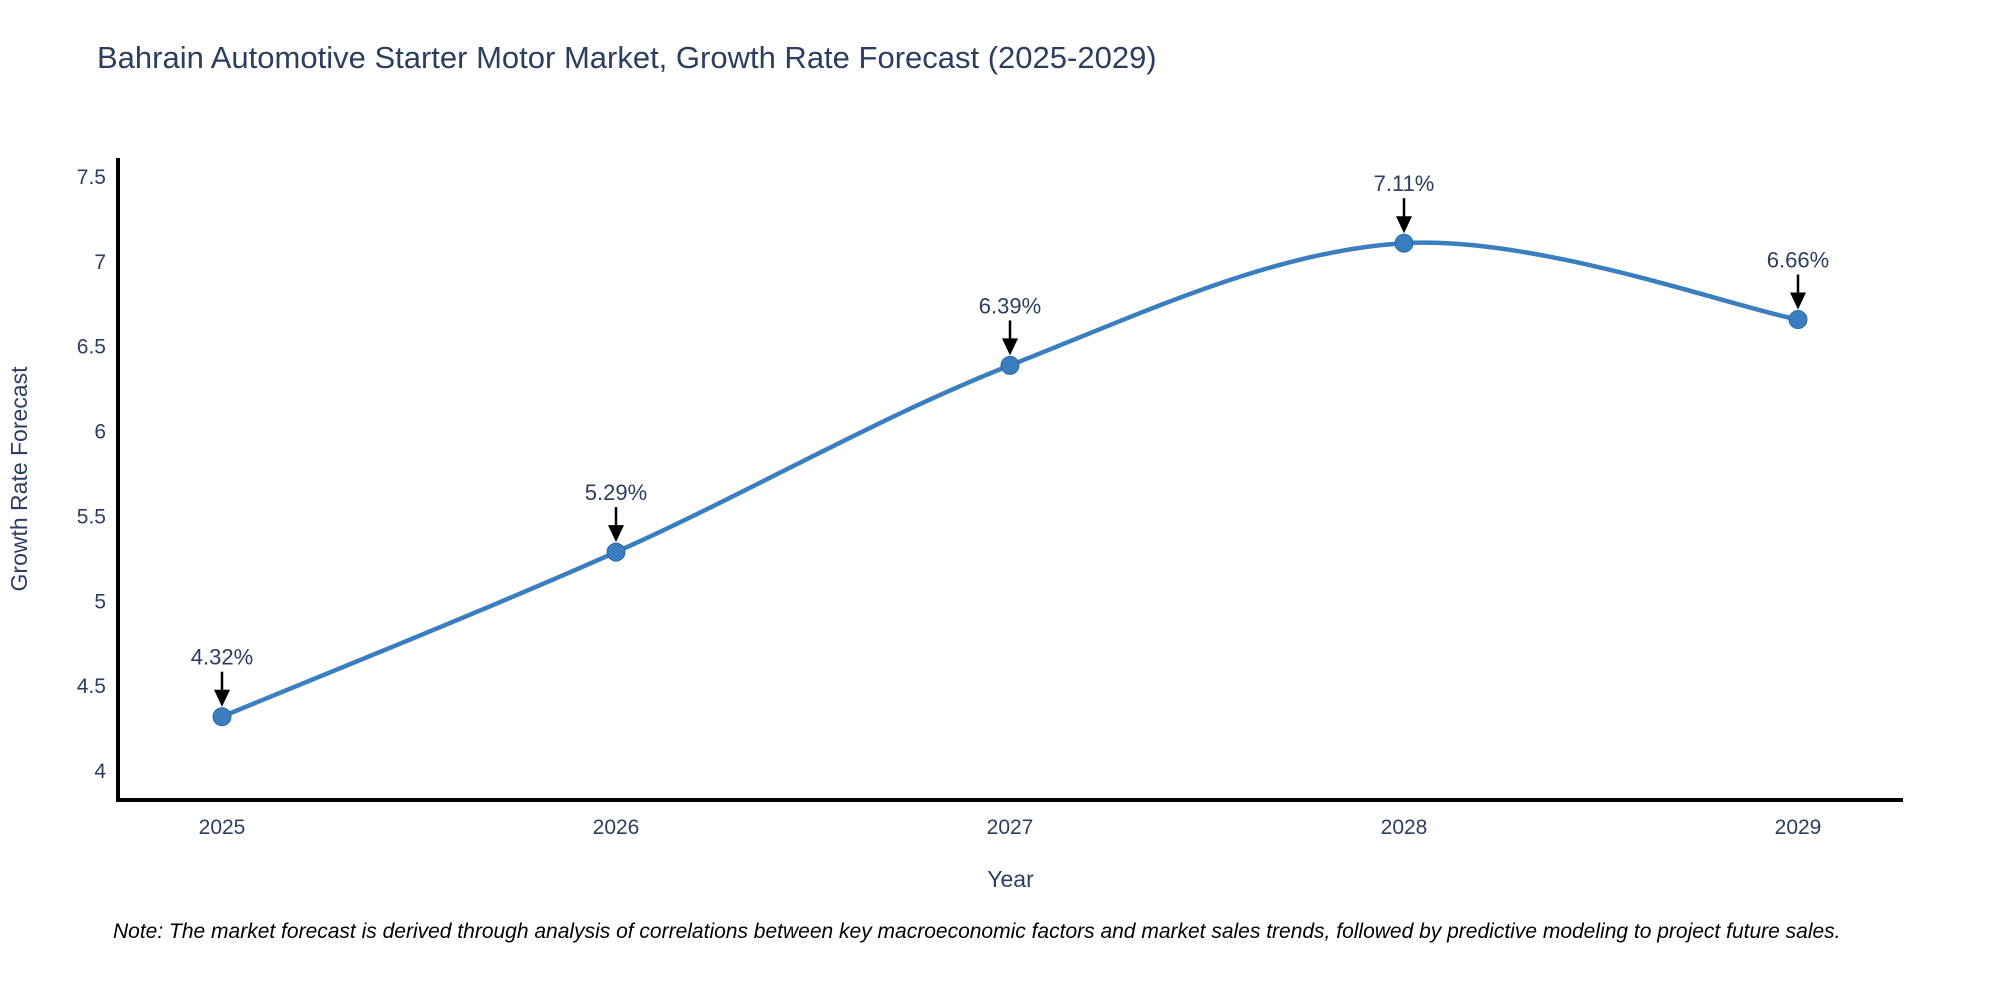  Describe the element at coordinates (100, 771) in the screenshot. I see `y-tick-label: 4` at that location.